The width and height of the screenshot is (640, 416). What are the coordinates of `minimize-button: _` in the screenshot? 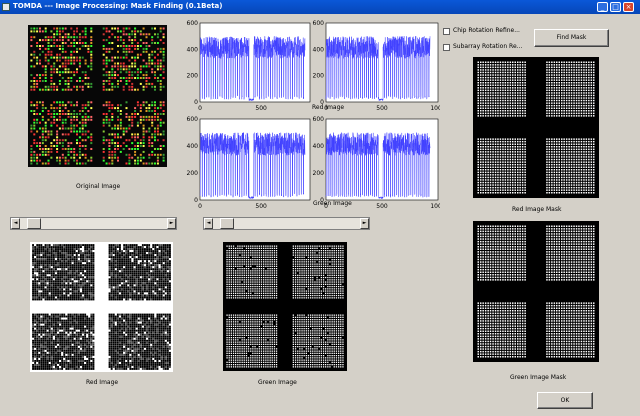 It's located at (602, 7).